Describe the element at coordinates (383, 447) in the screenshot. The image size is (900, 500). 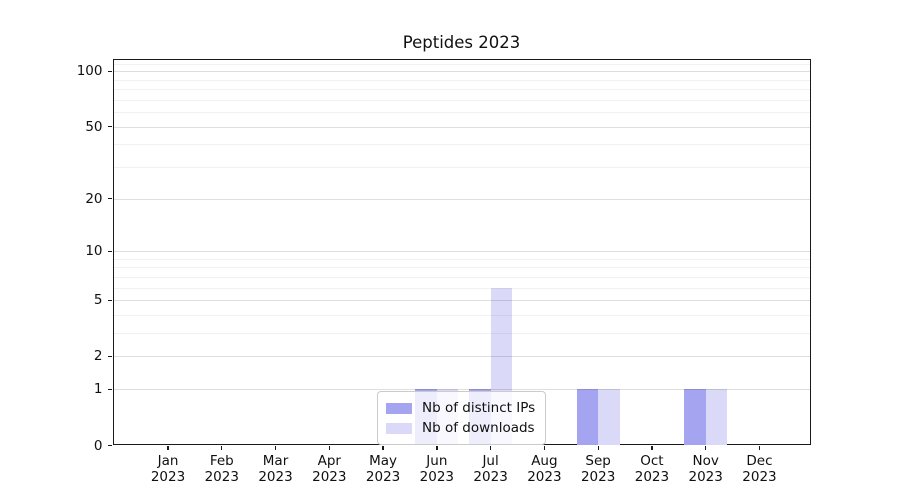
I see `x-tick-mark-may` at that location.